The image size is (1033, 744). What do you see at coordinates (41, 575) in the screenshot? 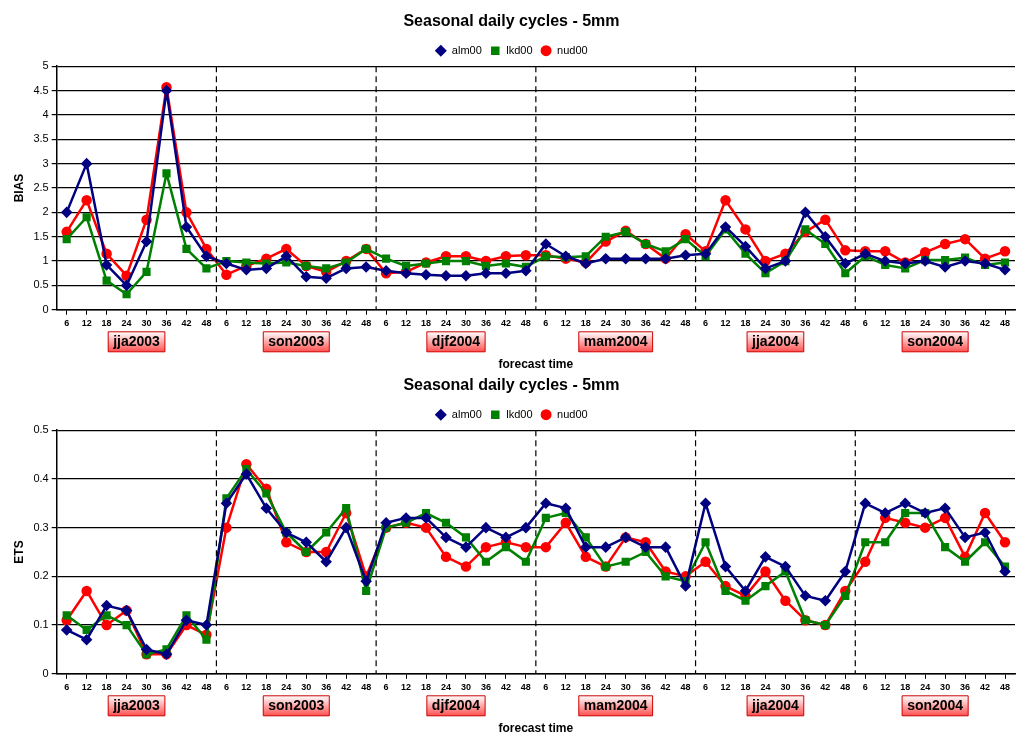
I see `y-tick-label: 0.2` at bounding box center [41, 575].